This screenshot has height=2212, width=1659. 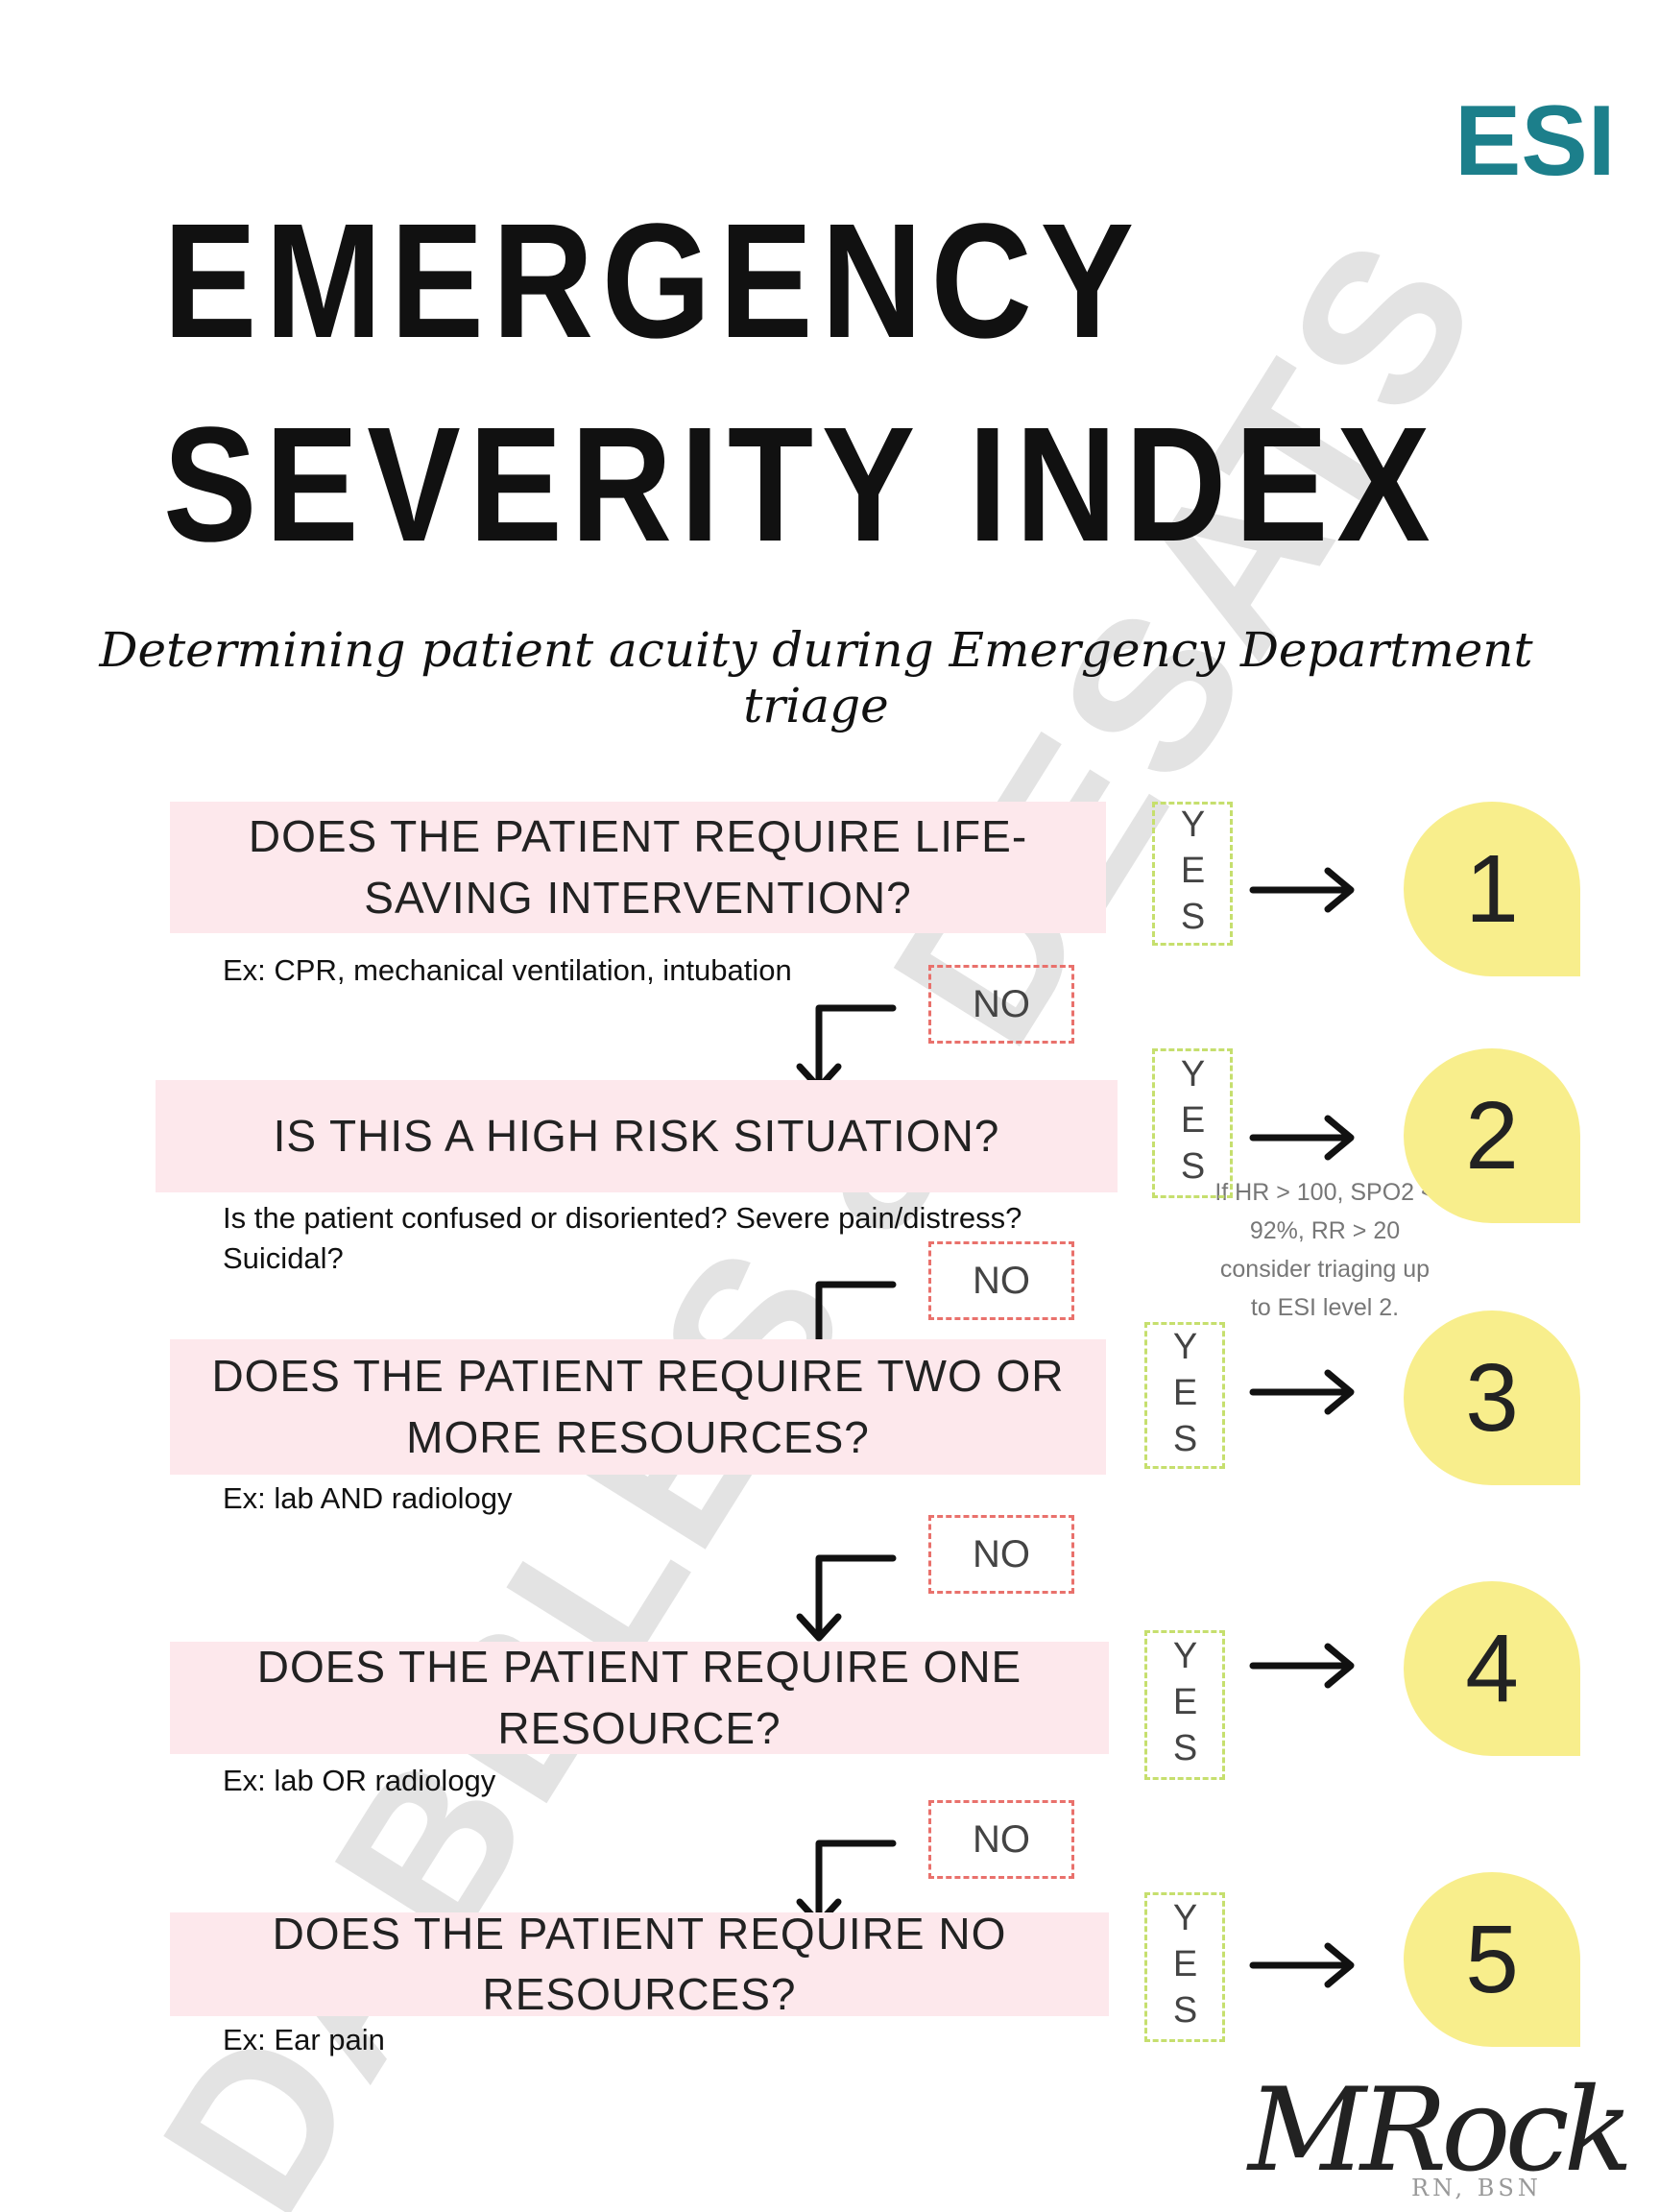 I want to click on example-text: Ex: lab OR radiology, so click(x=359, y=1780).